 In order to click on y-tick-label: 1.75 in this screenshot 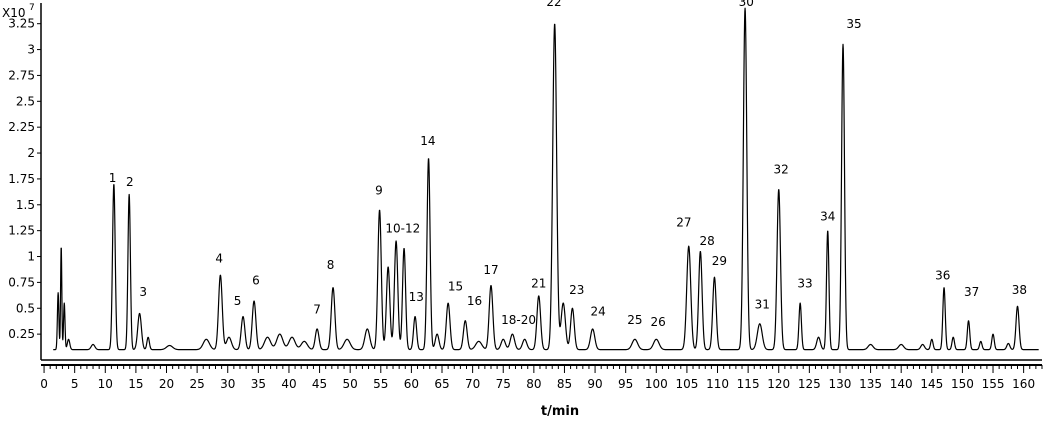, I will do `click(21, 179)`.